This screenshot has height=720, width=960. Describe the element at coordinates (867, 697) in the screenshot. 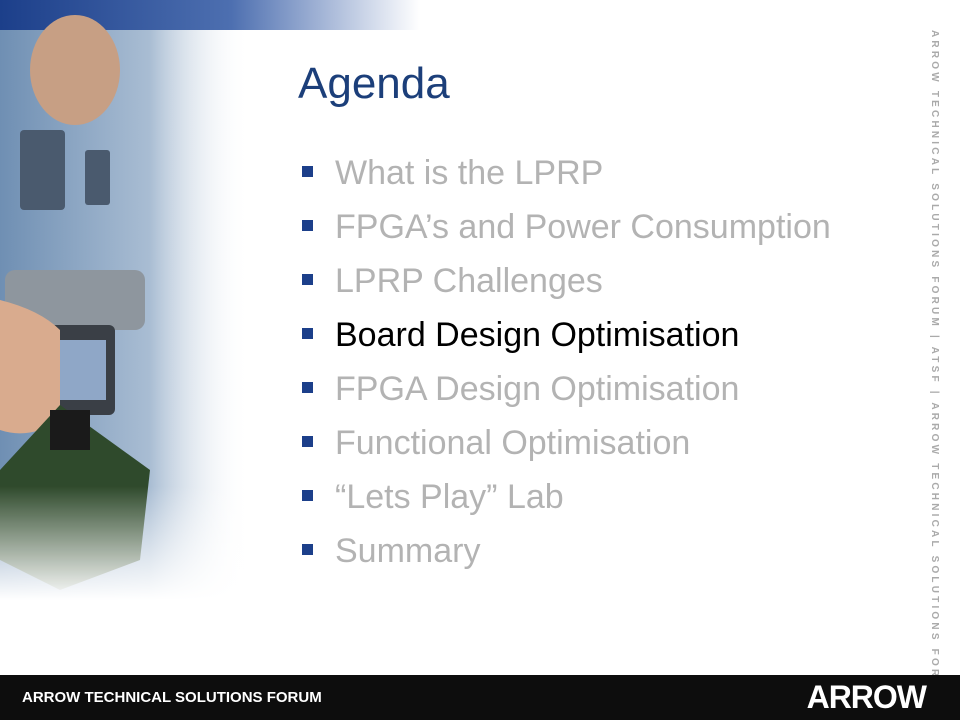

I see `logo: ARROW` at that location.